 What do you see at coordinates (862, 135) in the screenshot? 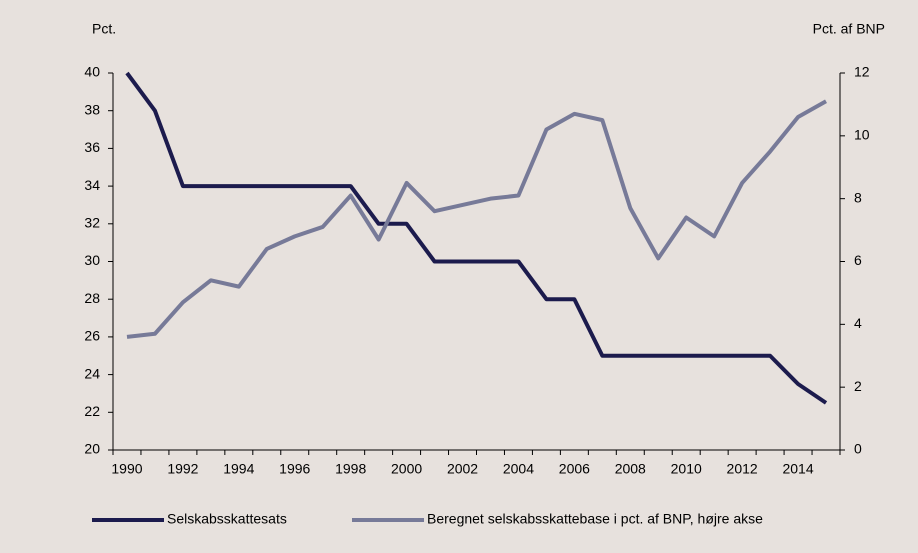
I see `y2-tick-label: 10` at bounding box center [862, 135].